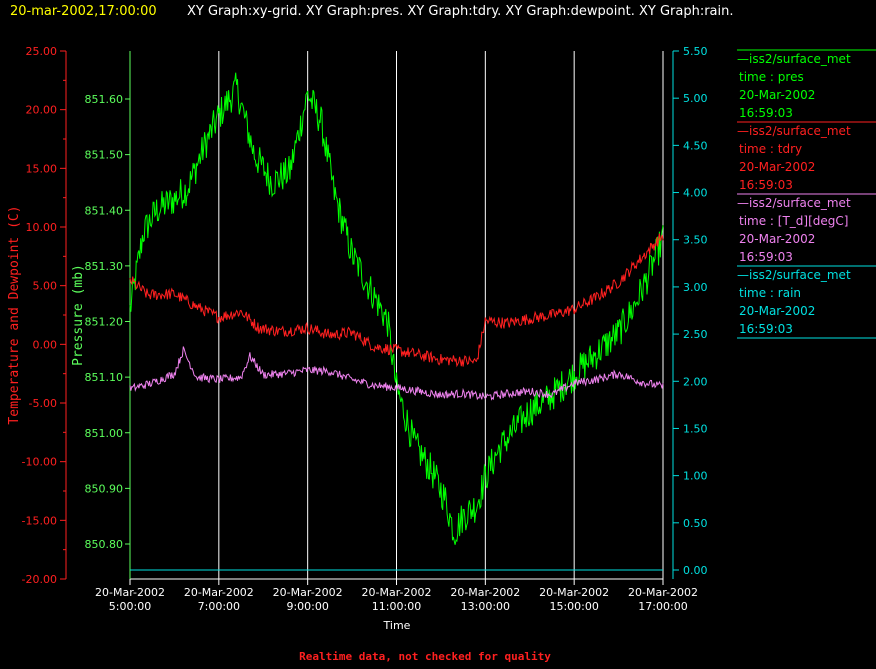  I want to click on pressure-axis-title: Pressure (mb), so click(78, 315).